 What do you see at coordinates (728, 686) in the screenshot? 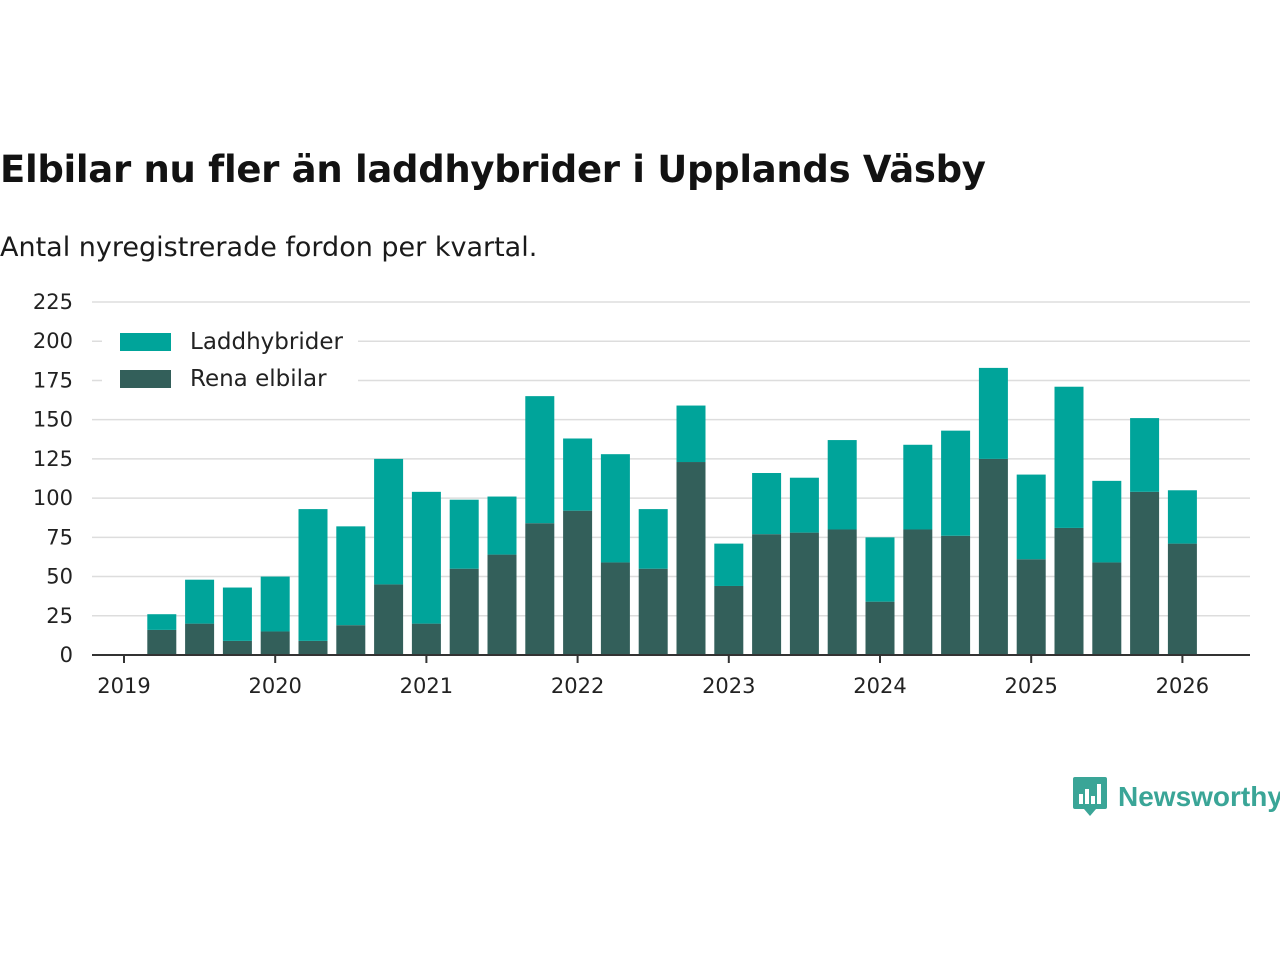
I see `x-tick-label: 2023` at bounding box center [728, 686].